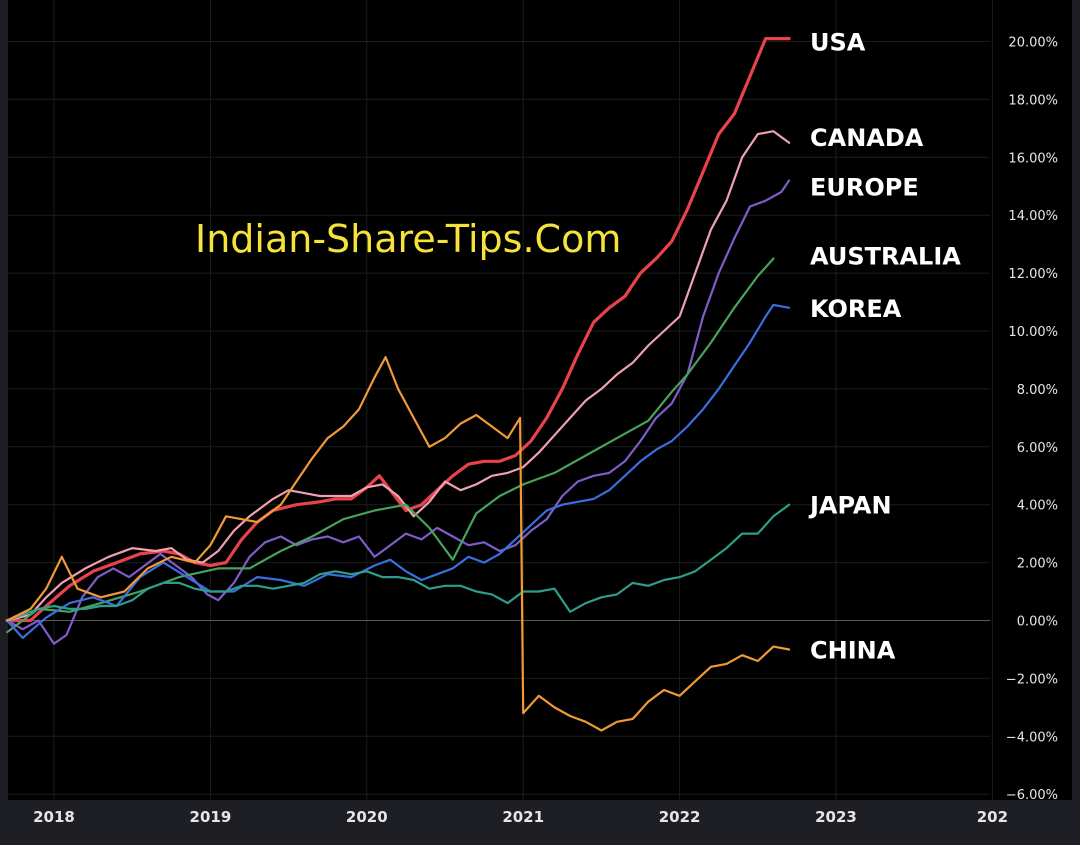 The image size is (1080, 845). Describe the element at coordinates (1037, 390) in the screenshot. I see `y-tick-label: 8.00%` at that location.